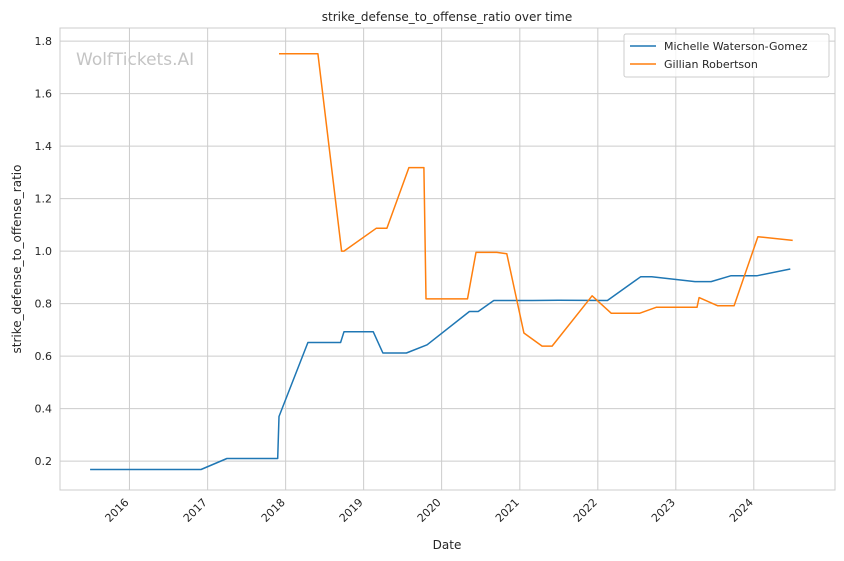 The height and width of the screenshot is (561, 844). I want to click on y-tick-label: 0.4, so click(44, 409).